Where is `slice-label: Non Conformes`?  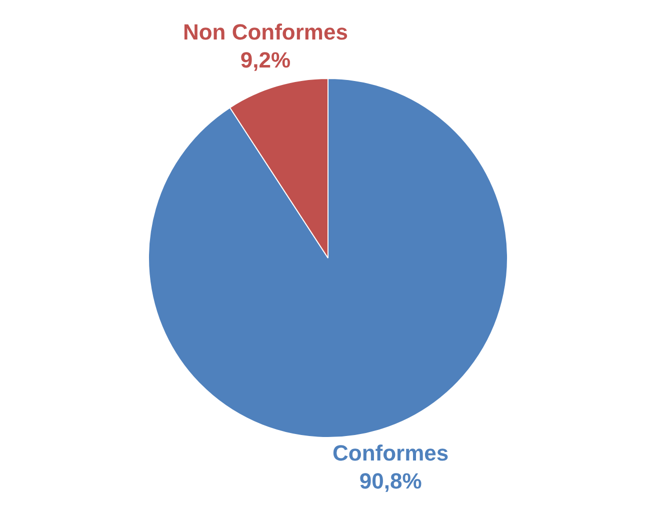
slice-label: Non Conformes is located at coordinates (265, 32).